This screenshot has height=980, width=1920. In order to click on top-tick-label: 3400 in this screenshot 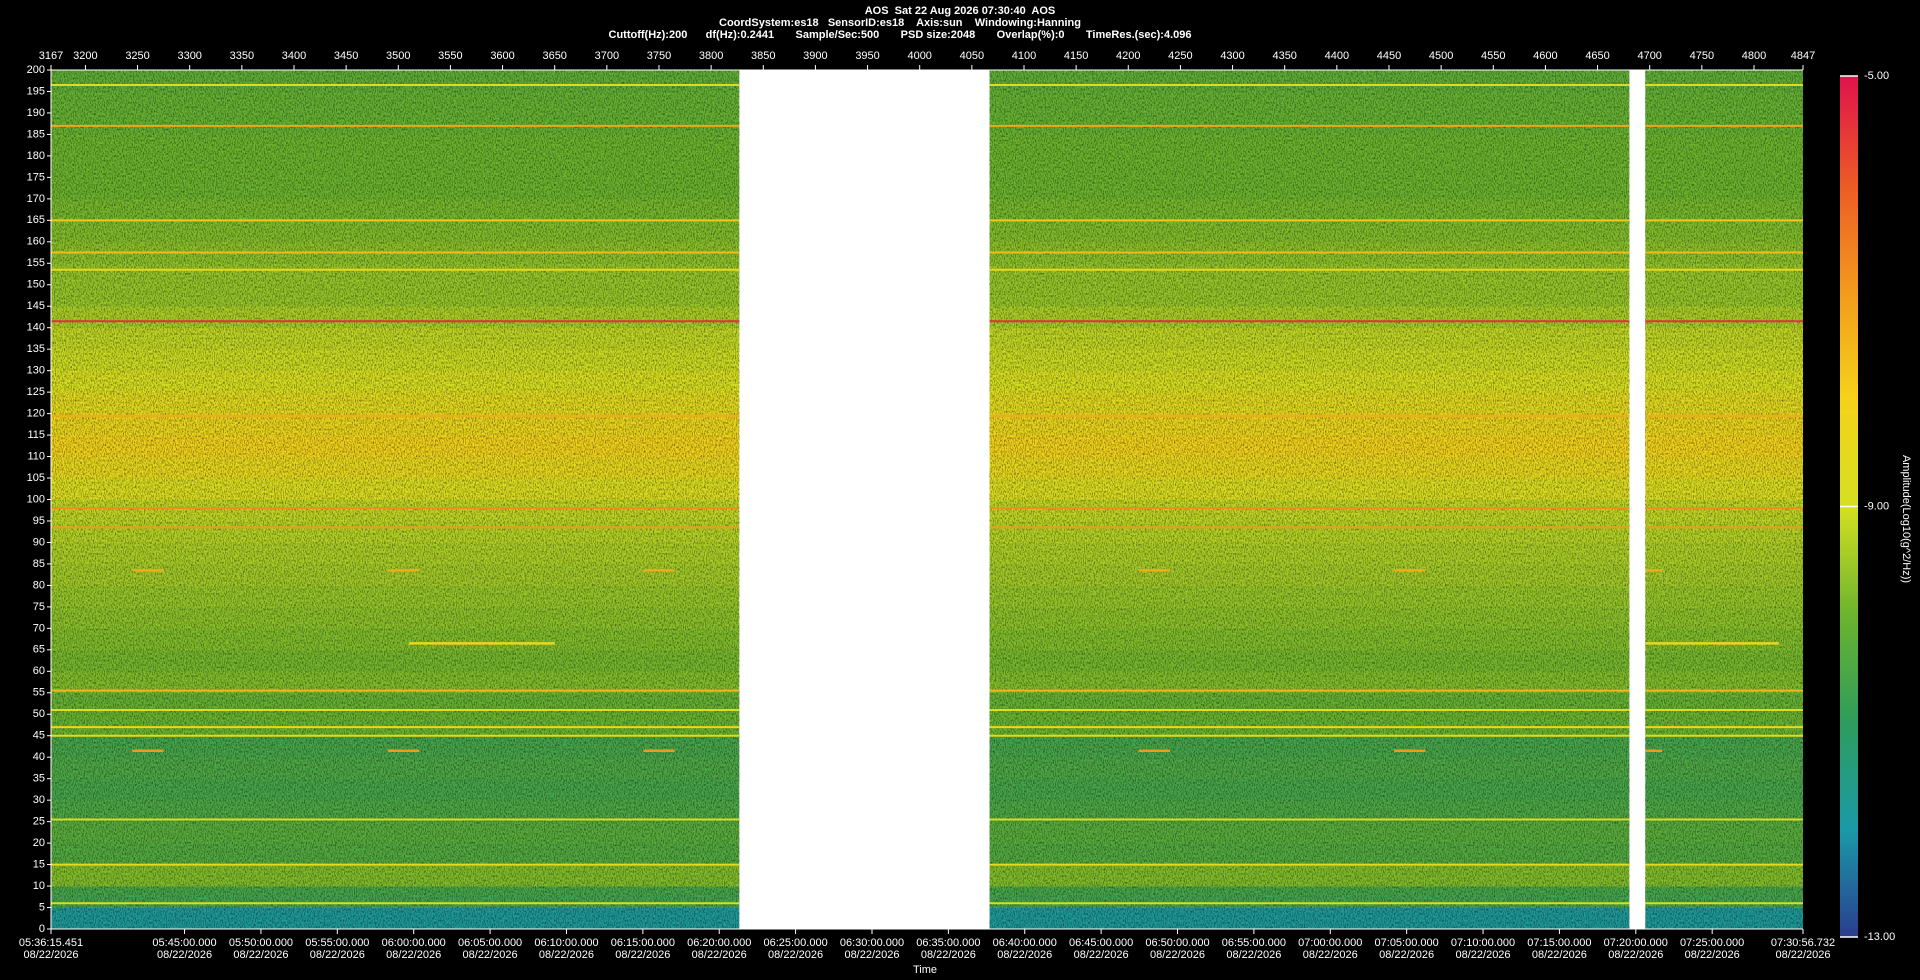, I will do `click(294, 56)`.